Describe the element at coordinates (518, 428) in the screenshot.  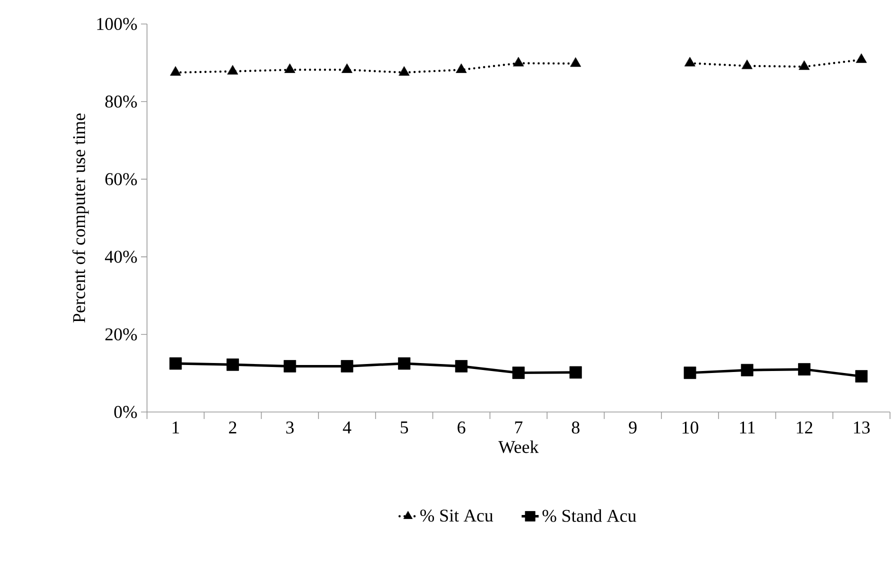
I see `x-tick-label: 7` at that location.